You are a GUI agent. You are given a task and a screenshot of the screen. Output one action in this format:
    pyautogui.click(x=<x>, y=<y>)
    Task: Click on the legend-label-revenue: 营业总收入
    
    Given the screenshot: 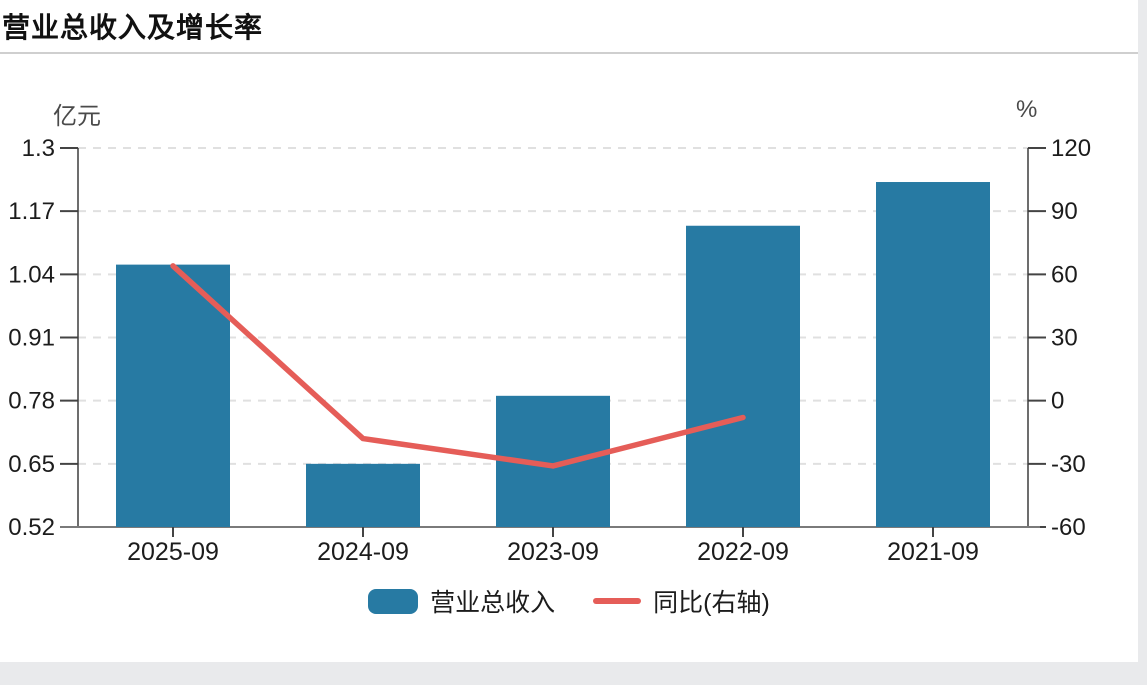 What is the action you would take?
    pyautogui.click(x=493, y=603)
    